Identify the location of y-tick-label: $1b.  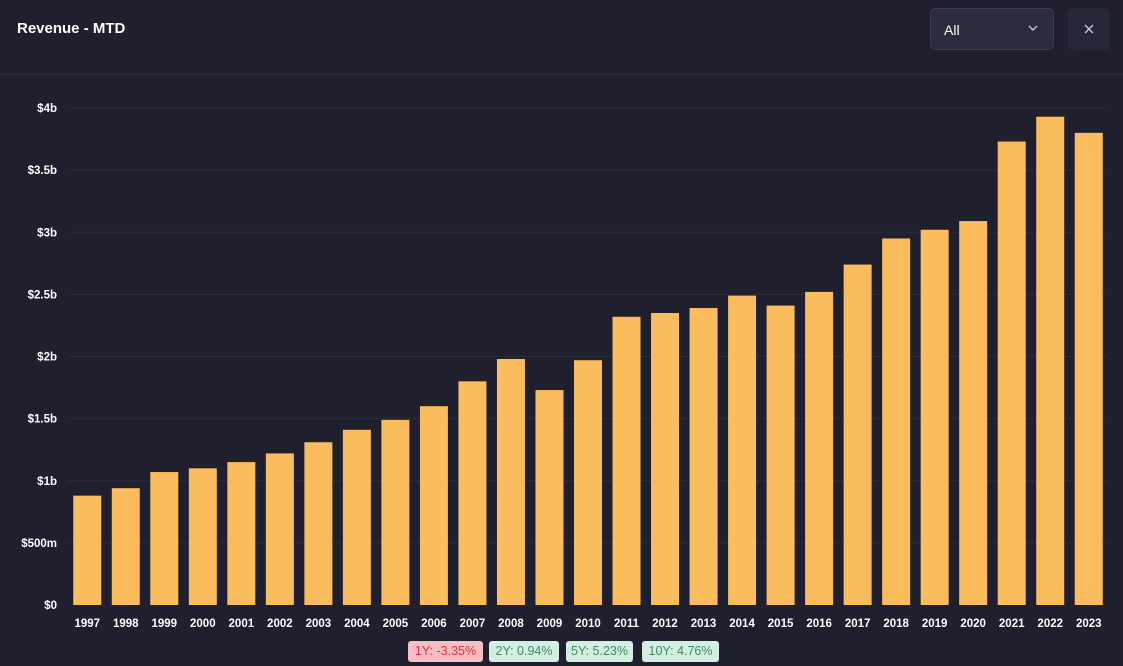
(47, 482).